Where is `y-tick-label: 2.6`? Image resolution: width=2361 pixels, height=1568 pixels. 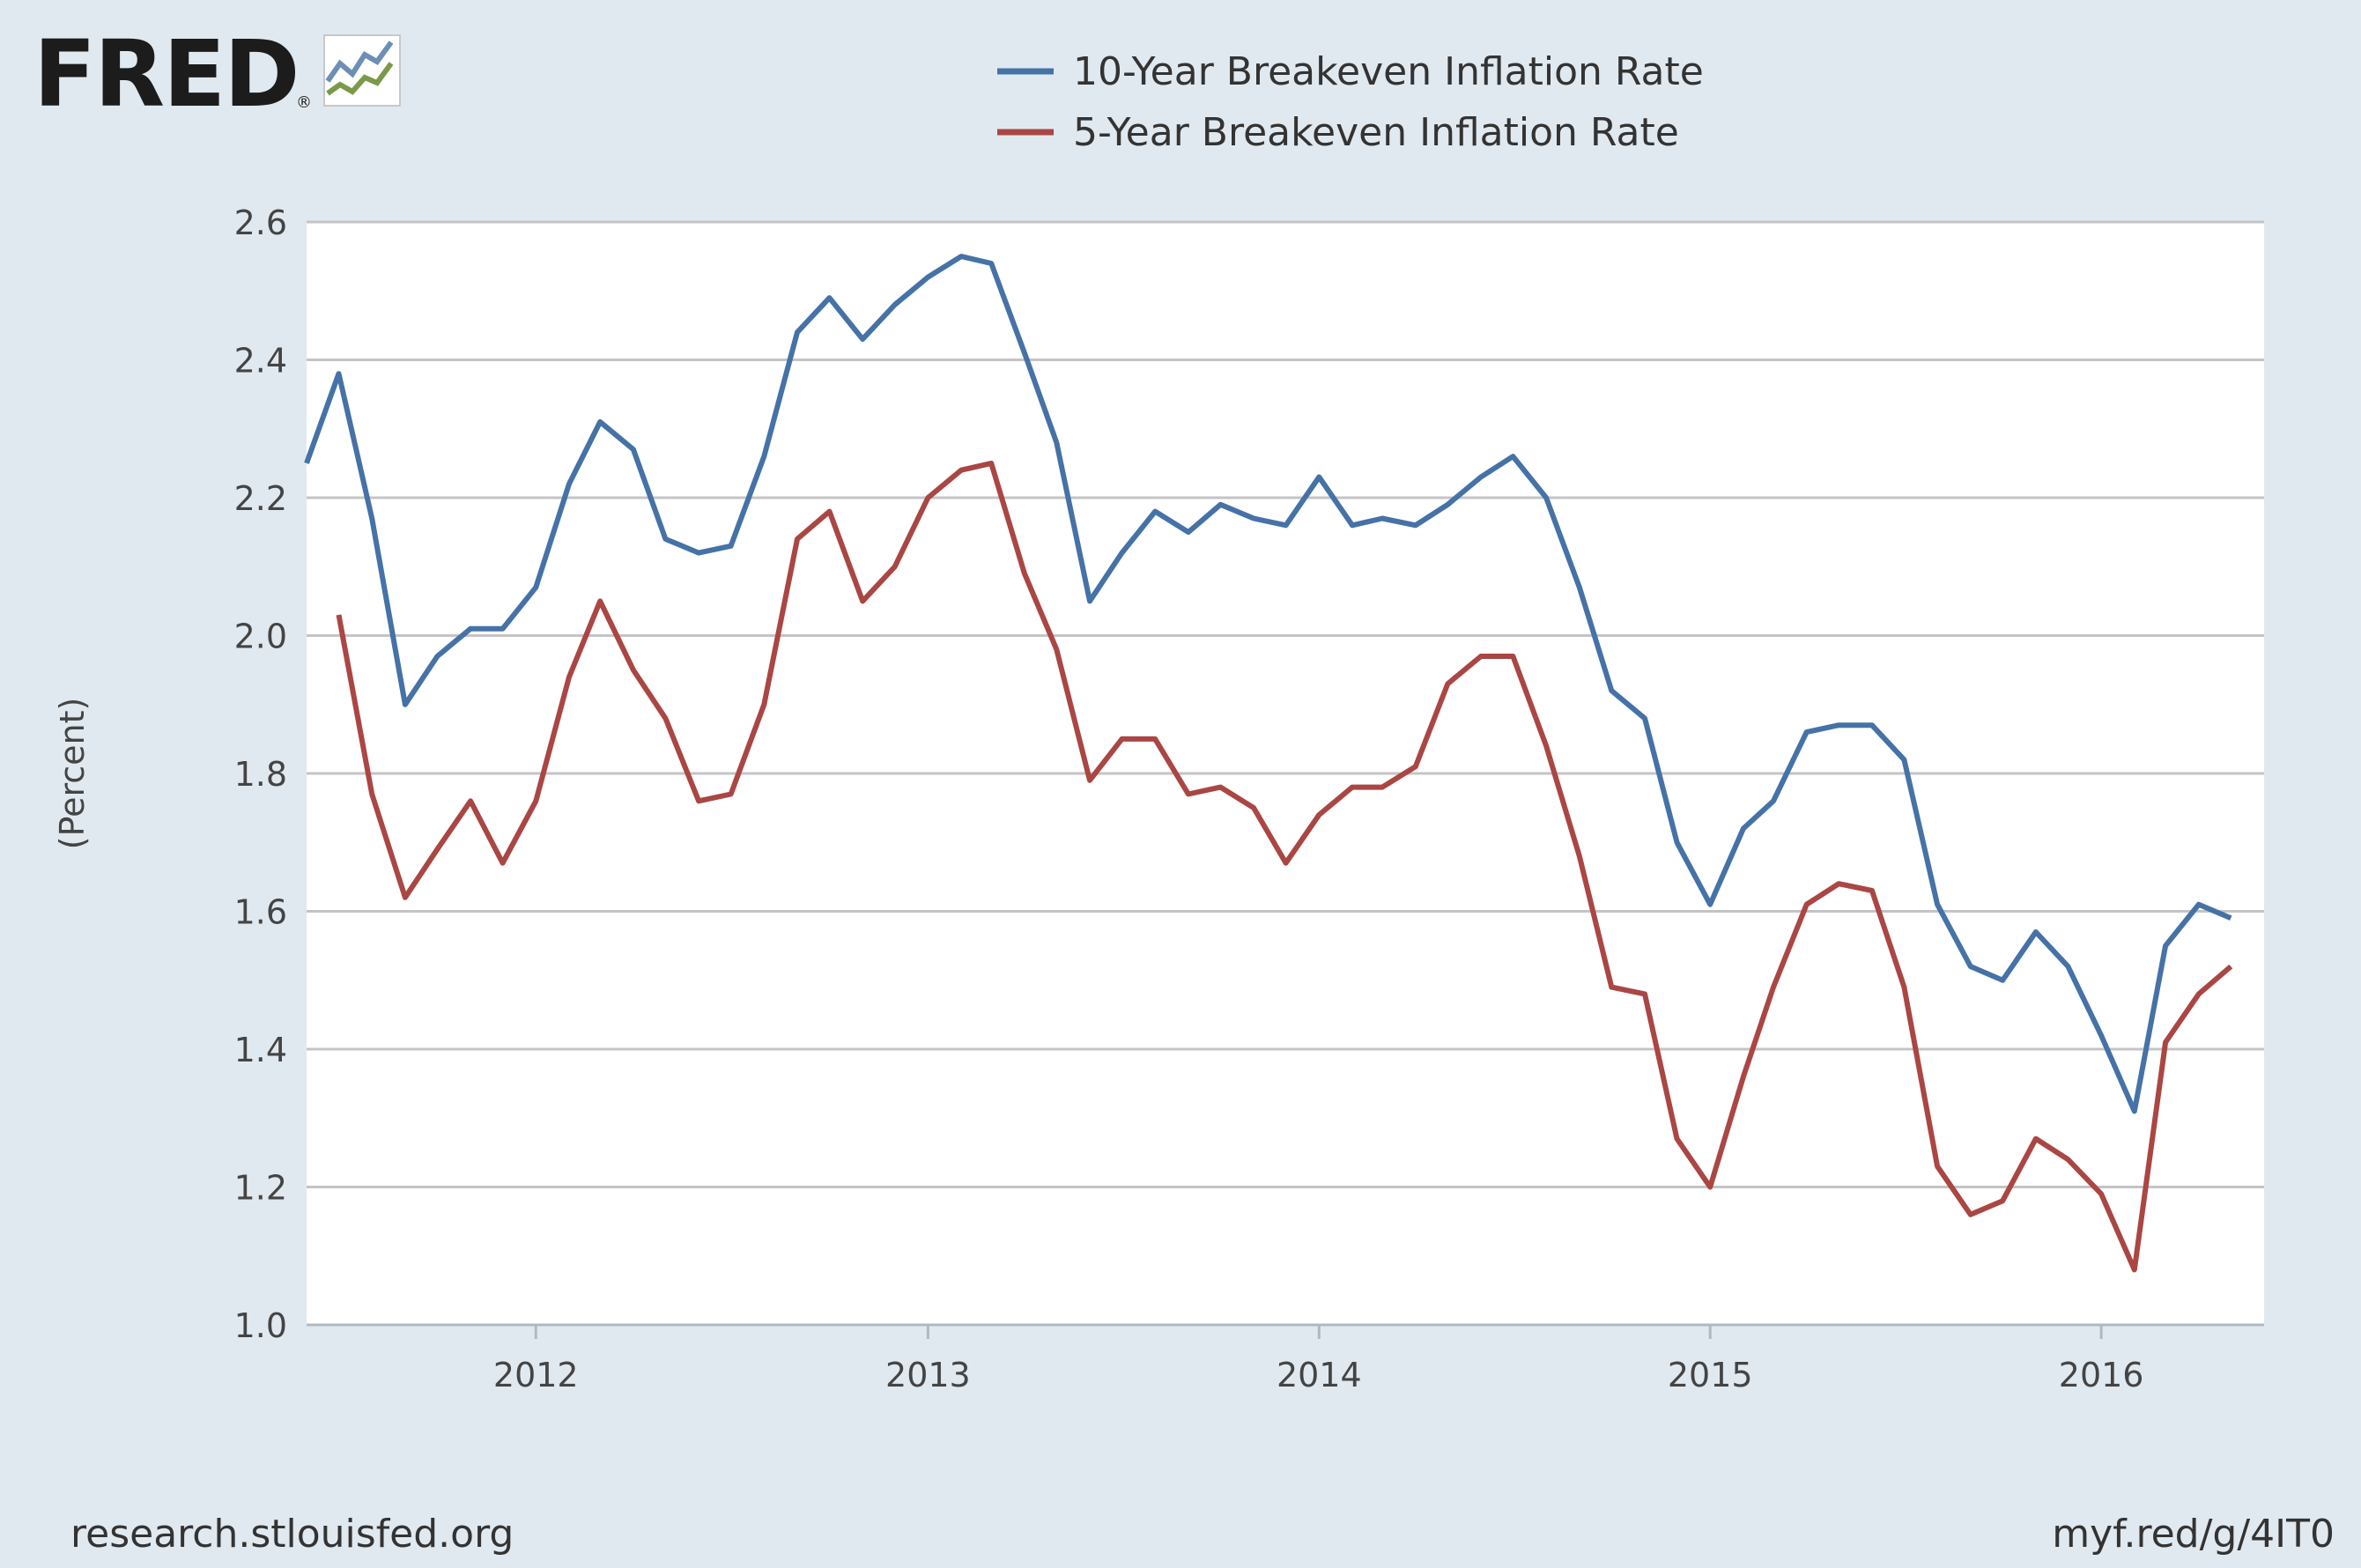 y-tick-label: 2.6 is located at coordinates (260, 222).